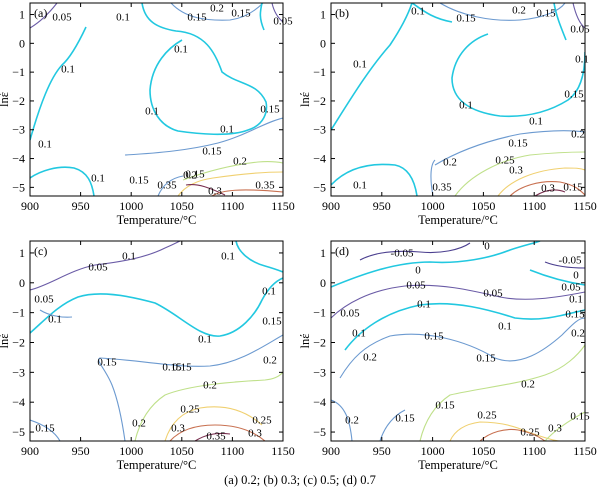 Image resolution: width=600 pixels, height=493 pixels. What do you see at coordinates (81, 451) in the screenshot?
I see `x-tick-label: 950` at bounding box center [81, 451].